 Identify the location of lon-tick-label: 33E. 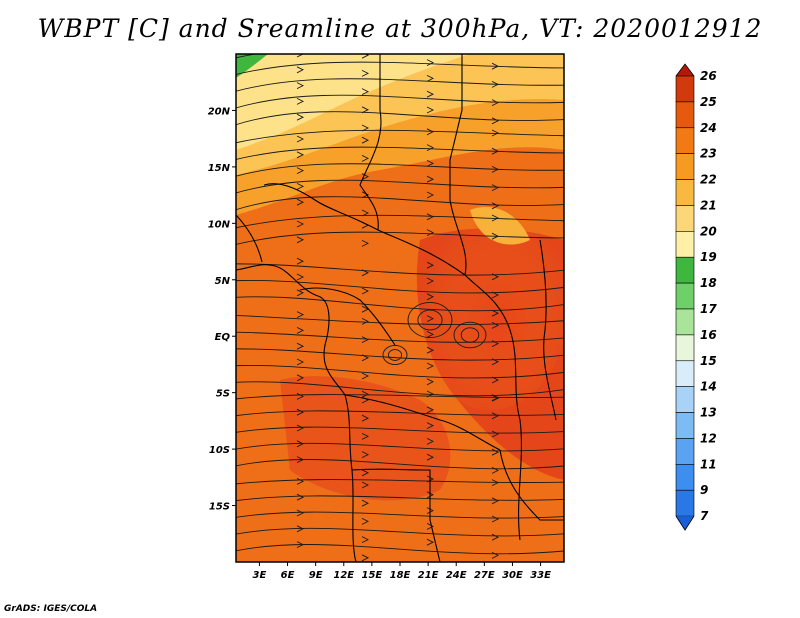
(540, 575).